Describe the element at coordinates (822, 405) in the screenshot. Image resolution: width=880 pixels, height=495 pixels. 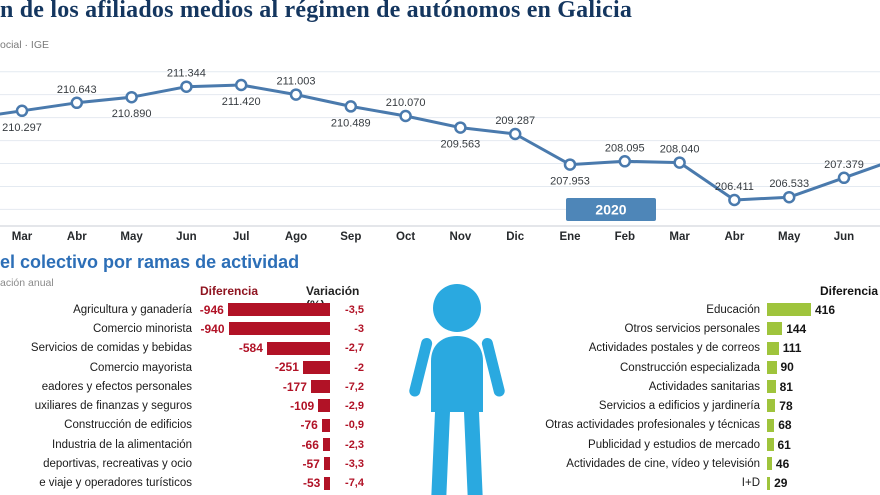
I see `bar-area: 78` at that location.